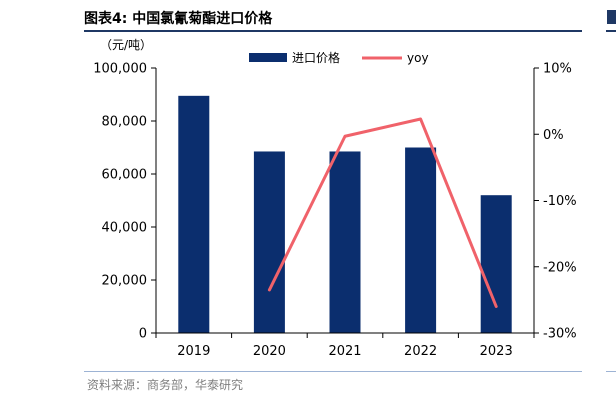 The width and height of the screenshot is (616, 403). I want to click on title-divider, so click(333, 31).